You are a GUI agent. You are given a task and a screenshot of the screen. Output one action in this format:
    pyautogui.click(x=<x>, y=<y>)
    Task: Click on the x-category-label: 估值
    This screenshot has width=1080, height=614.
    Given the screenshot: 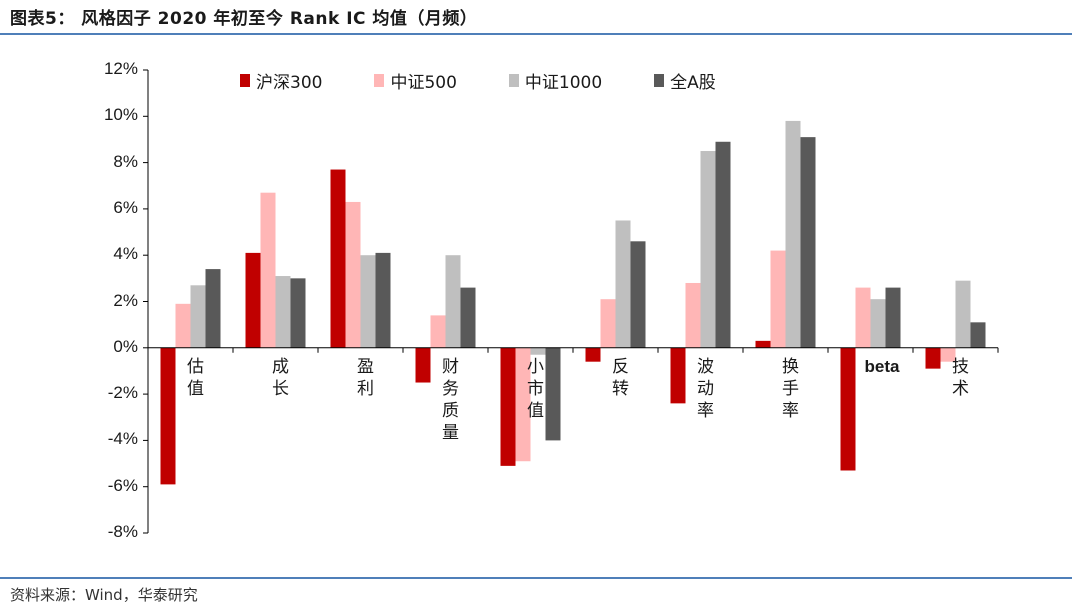 What is the action you would take?
    pyautogui.click(x=195, y=377)
    